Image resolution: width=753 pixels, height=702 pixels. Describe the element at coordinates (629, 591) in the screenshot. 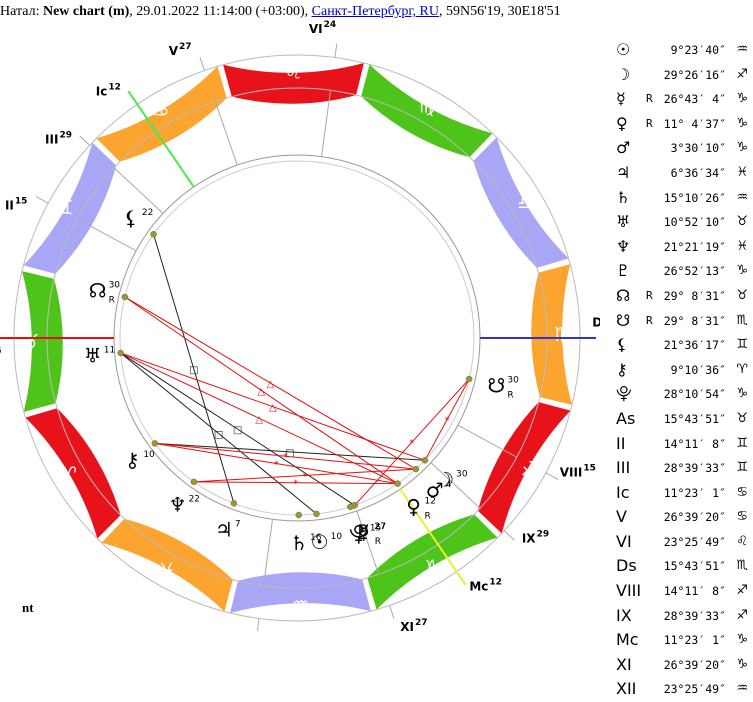

I see `house-8-icon: VIII` at that location.